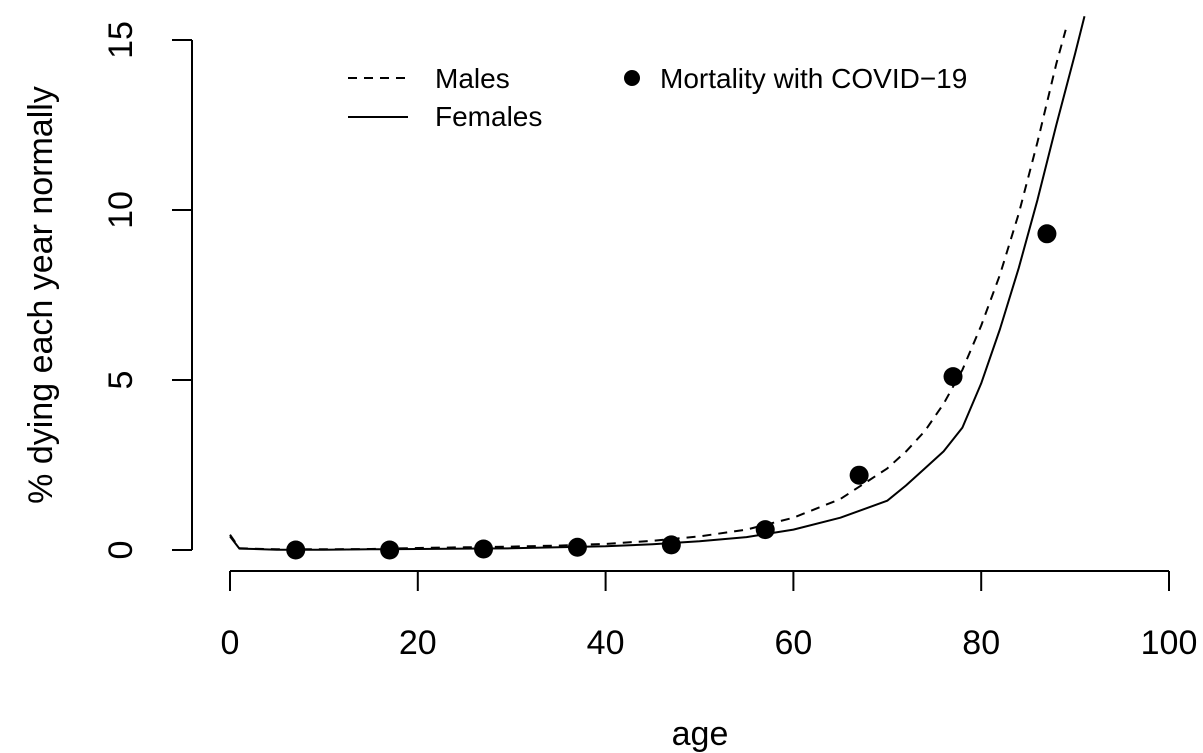  I want to click on y-tick-label: 10, so click(121, 210).